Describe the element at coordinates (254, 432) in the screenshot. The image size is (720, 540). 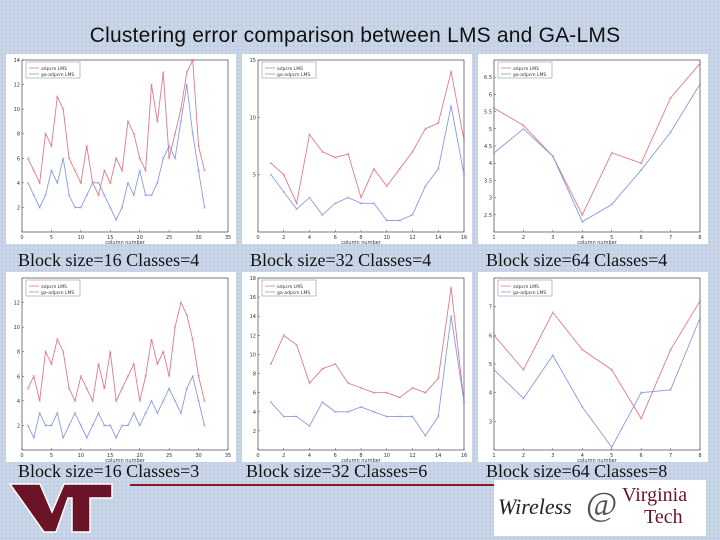
I see `y-tick-label: 2` at that location.